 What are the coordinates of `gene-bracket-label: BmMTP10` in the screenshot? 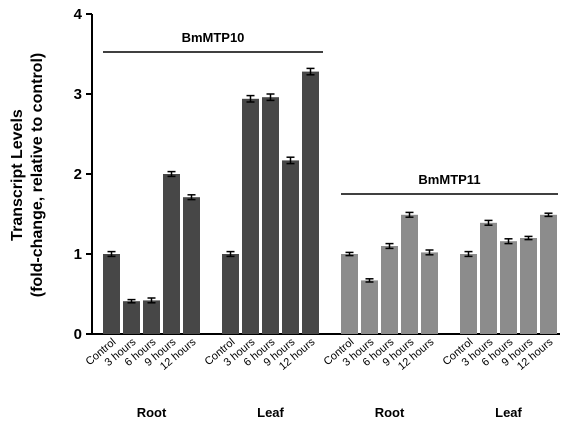 It's located at (213, 37).